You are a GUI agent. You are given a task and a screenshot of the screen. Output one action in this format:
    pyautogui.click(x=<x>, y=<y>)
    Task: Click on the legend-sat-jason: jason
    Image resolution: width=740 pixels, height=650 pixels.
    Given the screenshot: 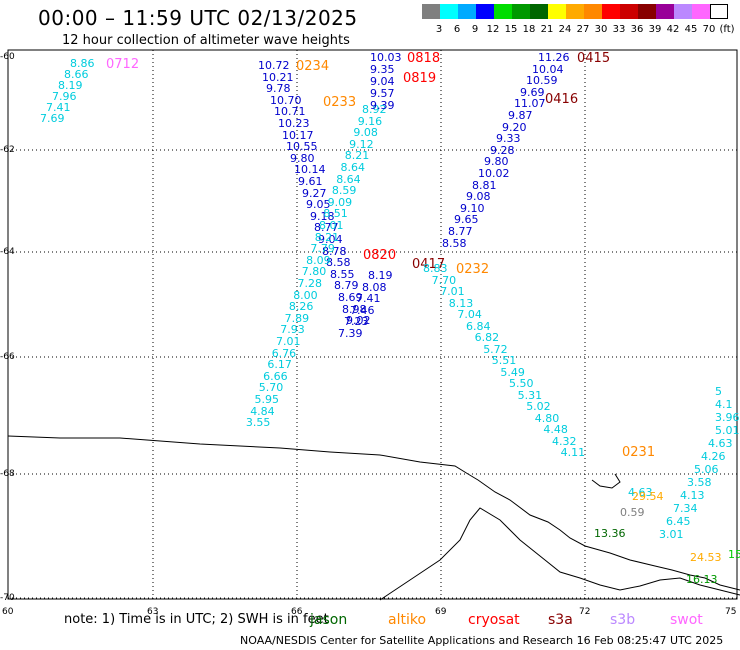 What is the action you would take?
    pyautogui.click(x=329, y=620)
    